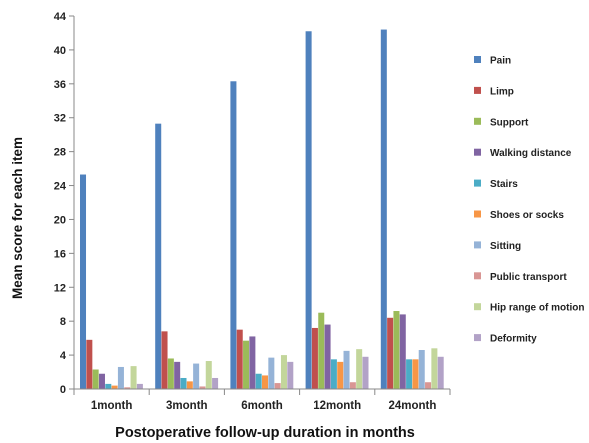 Image resolution: width=589 pixels, height=443 pixels. I want to click on bar-hip-range-of-motion-6month, so click(283, 372).